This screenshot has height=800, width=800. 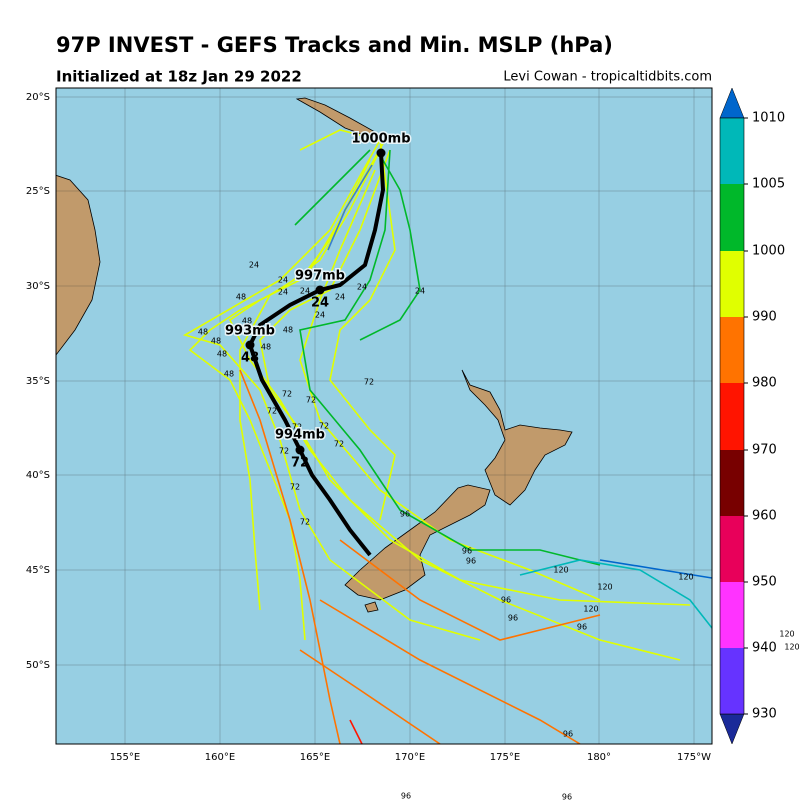 I want to click on lon-label: 170°E, so click(x=410, y=757).